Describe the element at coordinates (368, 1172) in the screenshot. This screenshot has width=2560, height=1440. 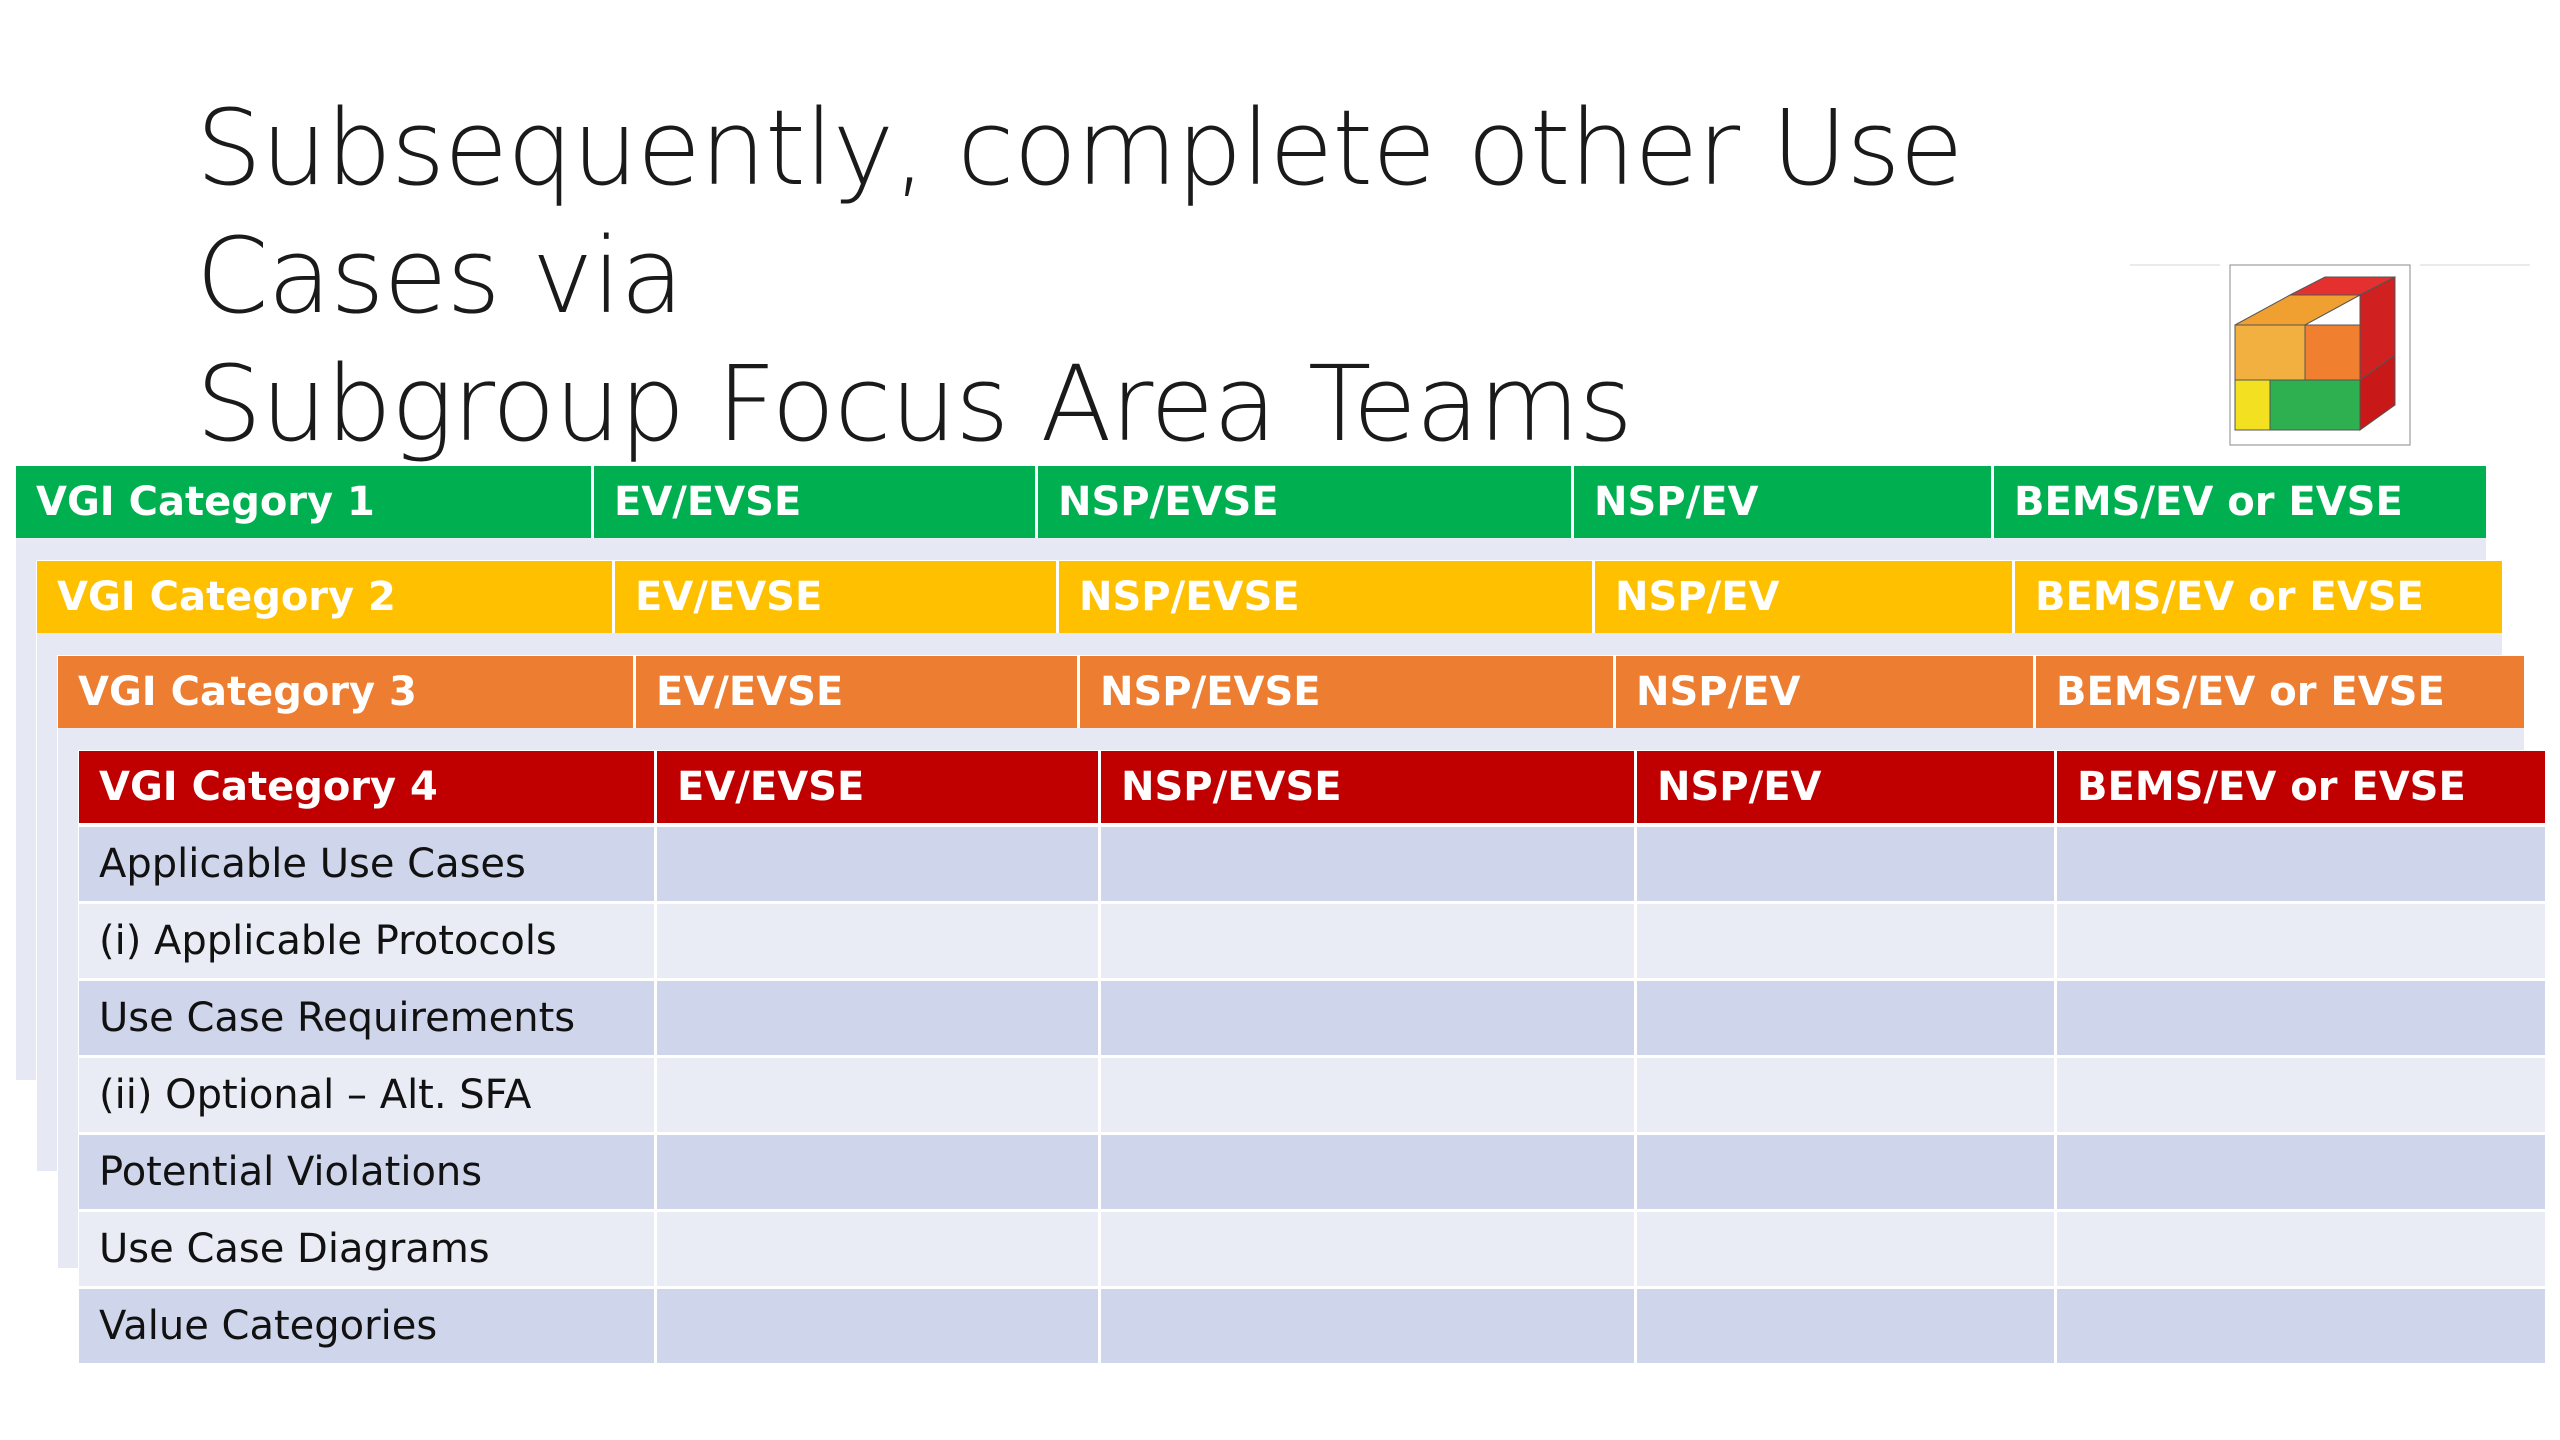
I see `row-label: Potential Violations` at that location.